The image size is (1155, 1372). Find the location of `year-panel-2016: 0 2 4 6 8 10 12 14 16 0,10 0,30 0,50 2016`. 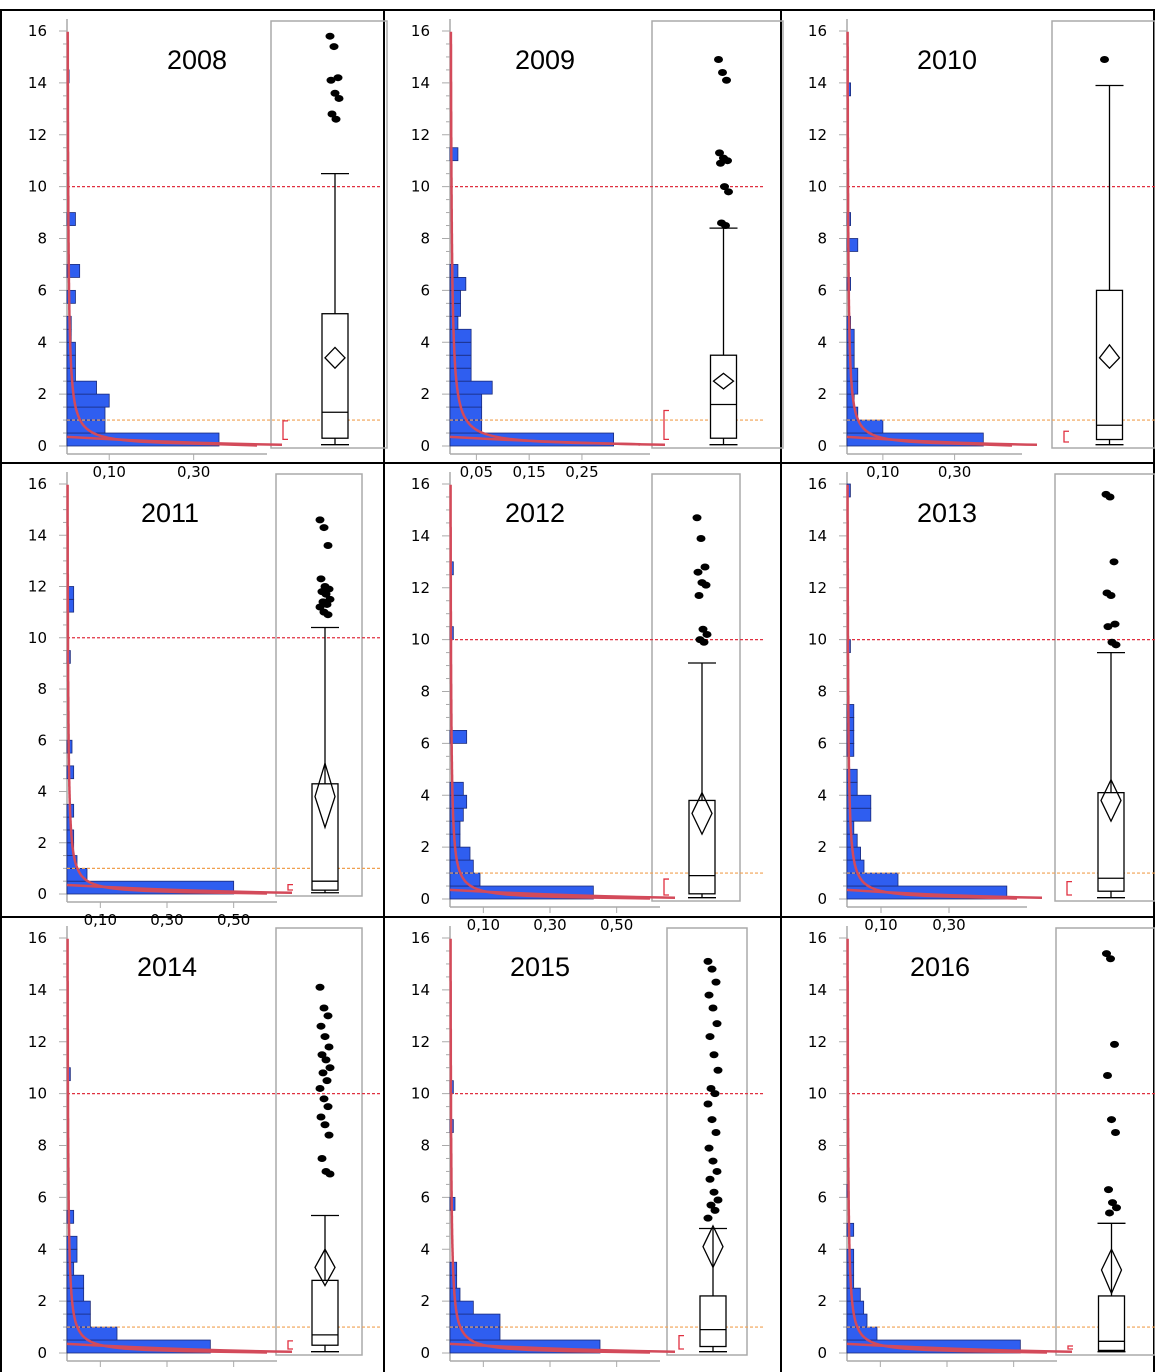

year-panel-2016: 0 2 4 6 8 10 12 14 16 0,10 0,30 0,50 2016 is located at coordinates (968, 1145).